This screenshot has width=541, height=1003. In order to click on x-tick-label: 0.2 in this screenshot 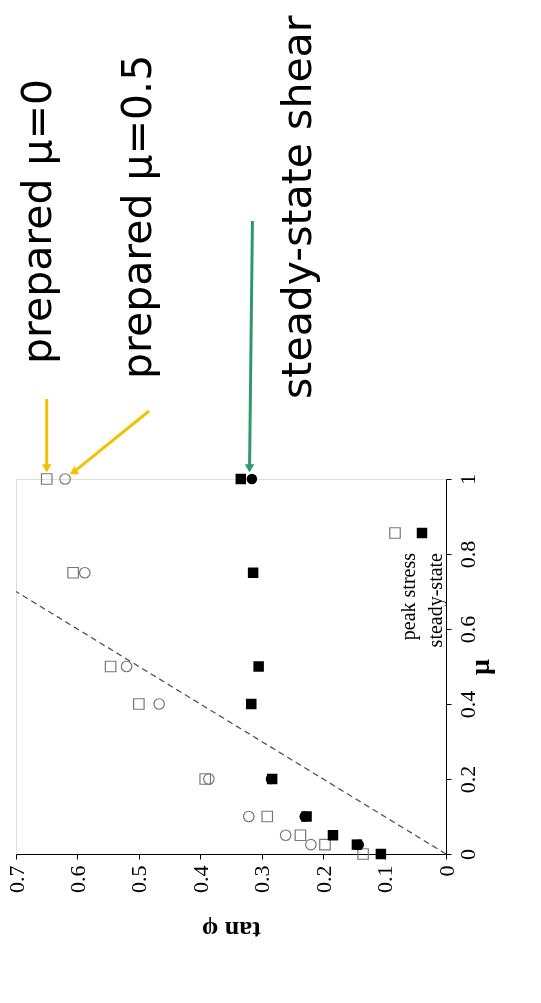, I will do `click(323, 879)`.